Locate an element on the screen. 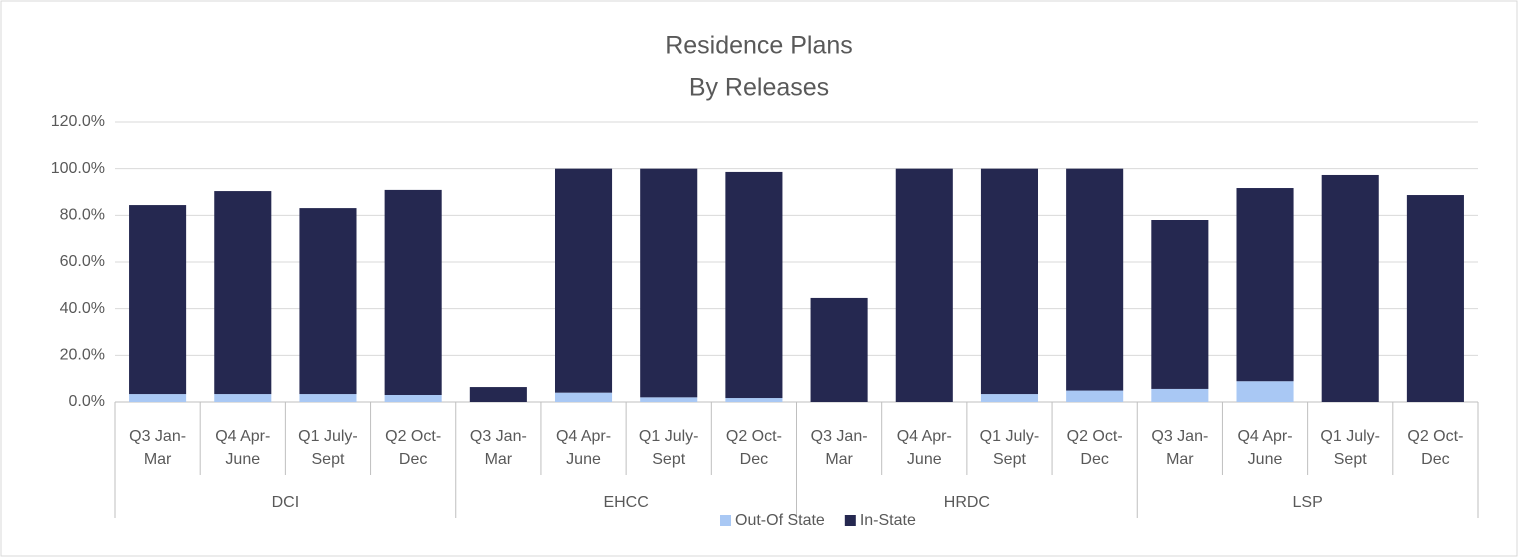  group-label: EHCC is located at coordinates (625, 502).